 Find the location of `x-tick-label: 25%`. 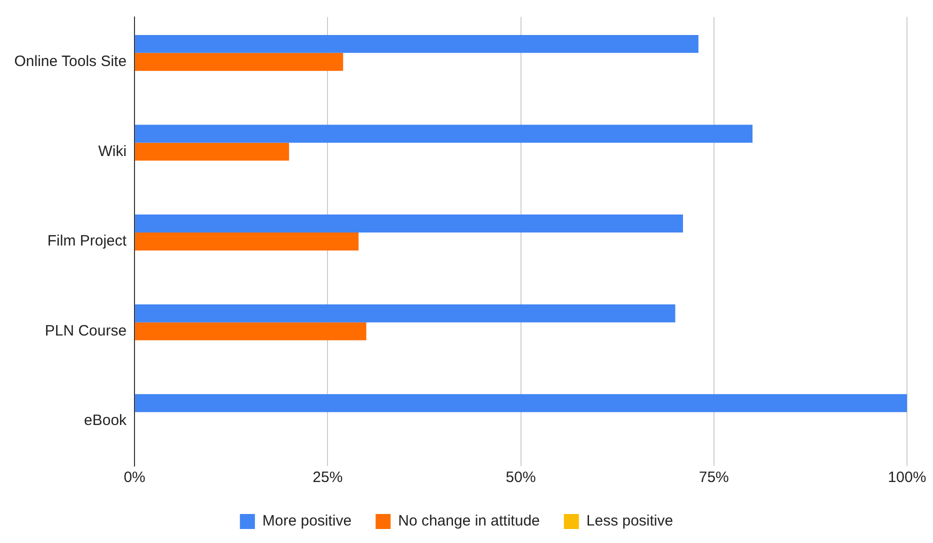

x-tick-label: 25% is located at coordinates (327, 477).